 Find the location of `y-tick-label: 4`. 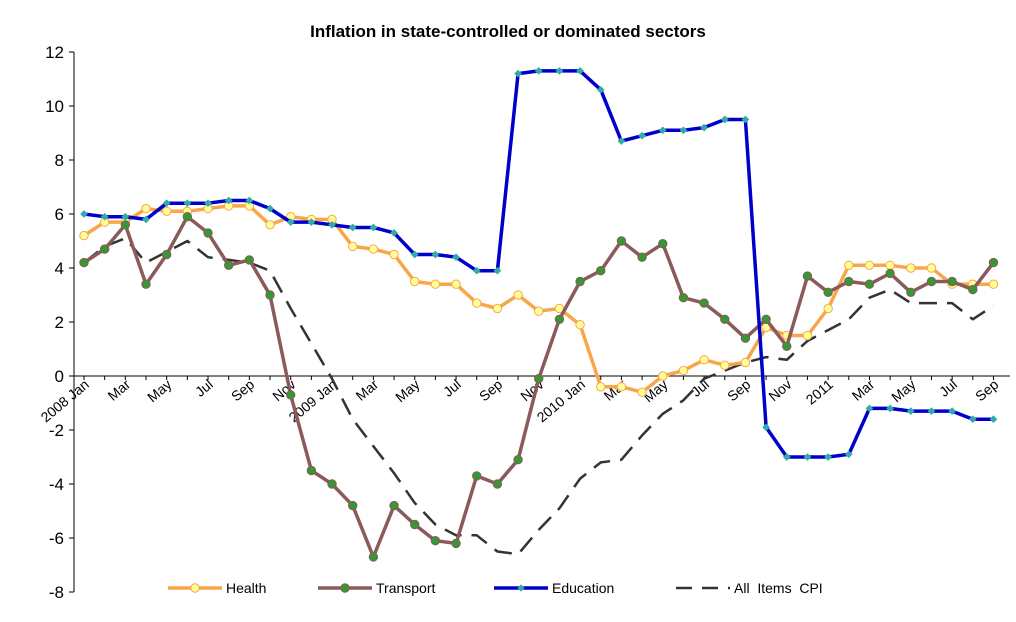

y-tick-label: 4 is located at coordinates (59, 268).